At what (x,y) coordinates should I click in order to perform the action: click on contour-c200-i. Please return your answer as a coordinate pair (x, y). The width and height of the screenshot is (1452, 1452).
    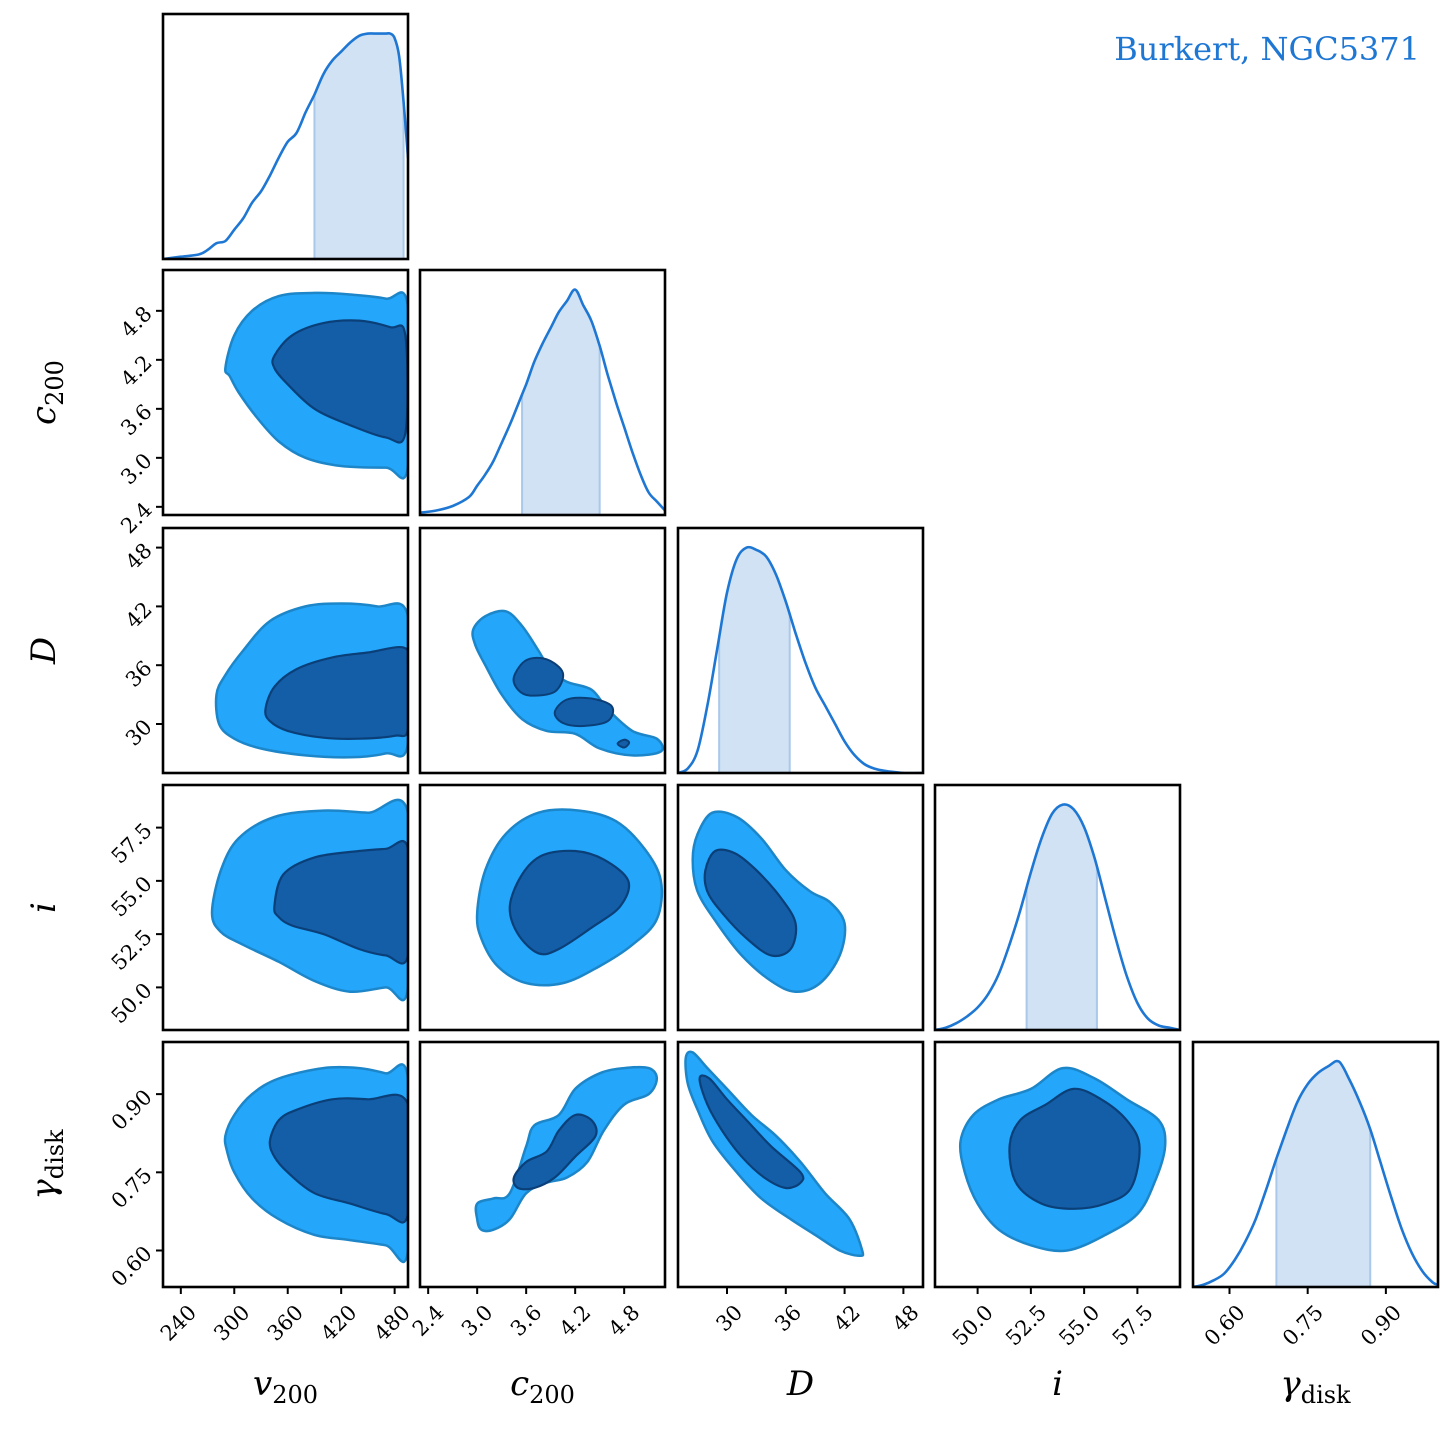
    Looking at the image, I should click on (569, 897).